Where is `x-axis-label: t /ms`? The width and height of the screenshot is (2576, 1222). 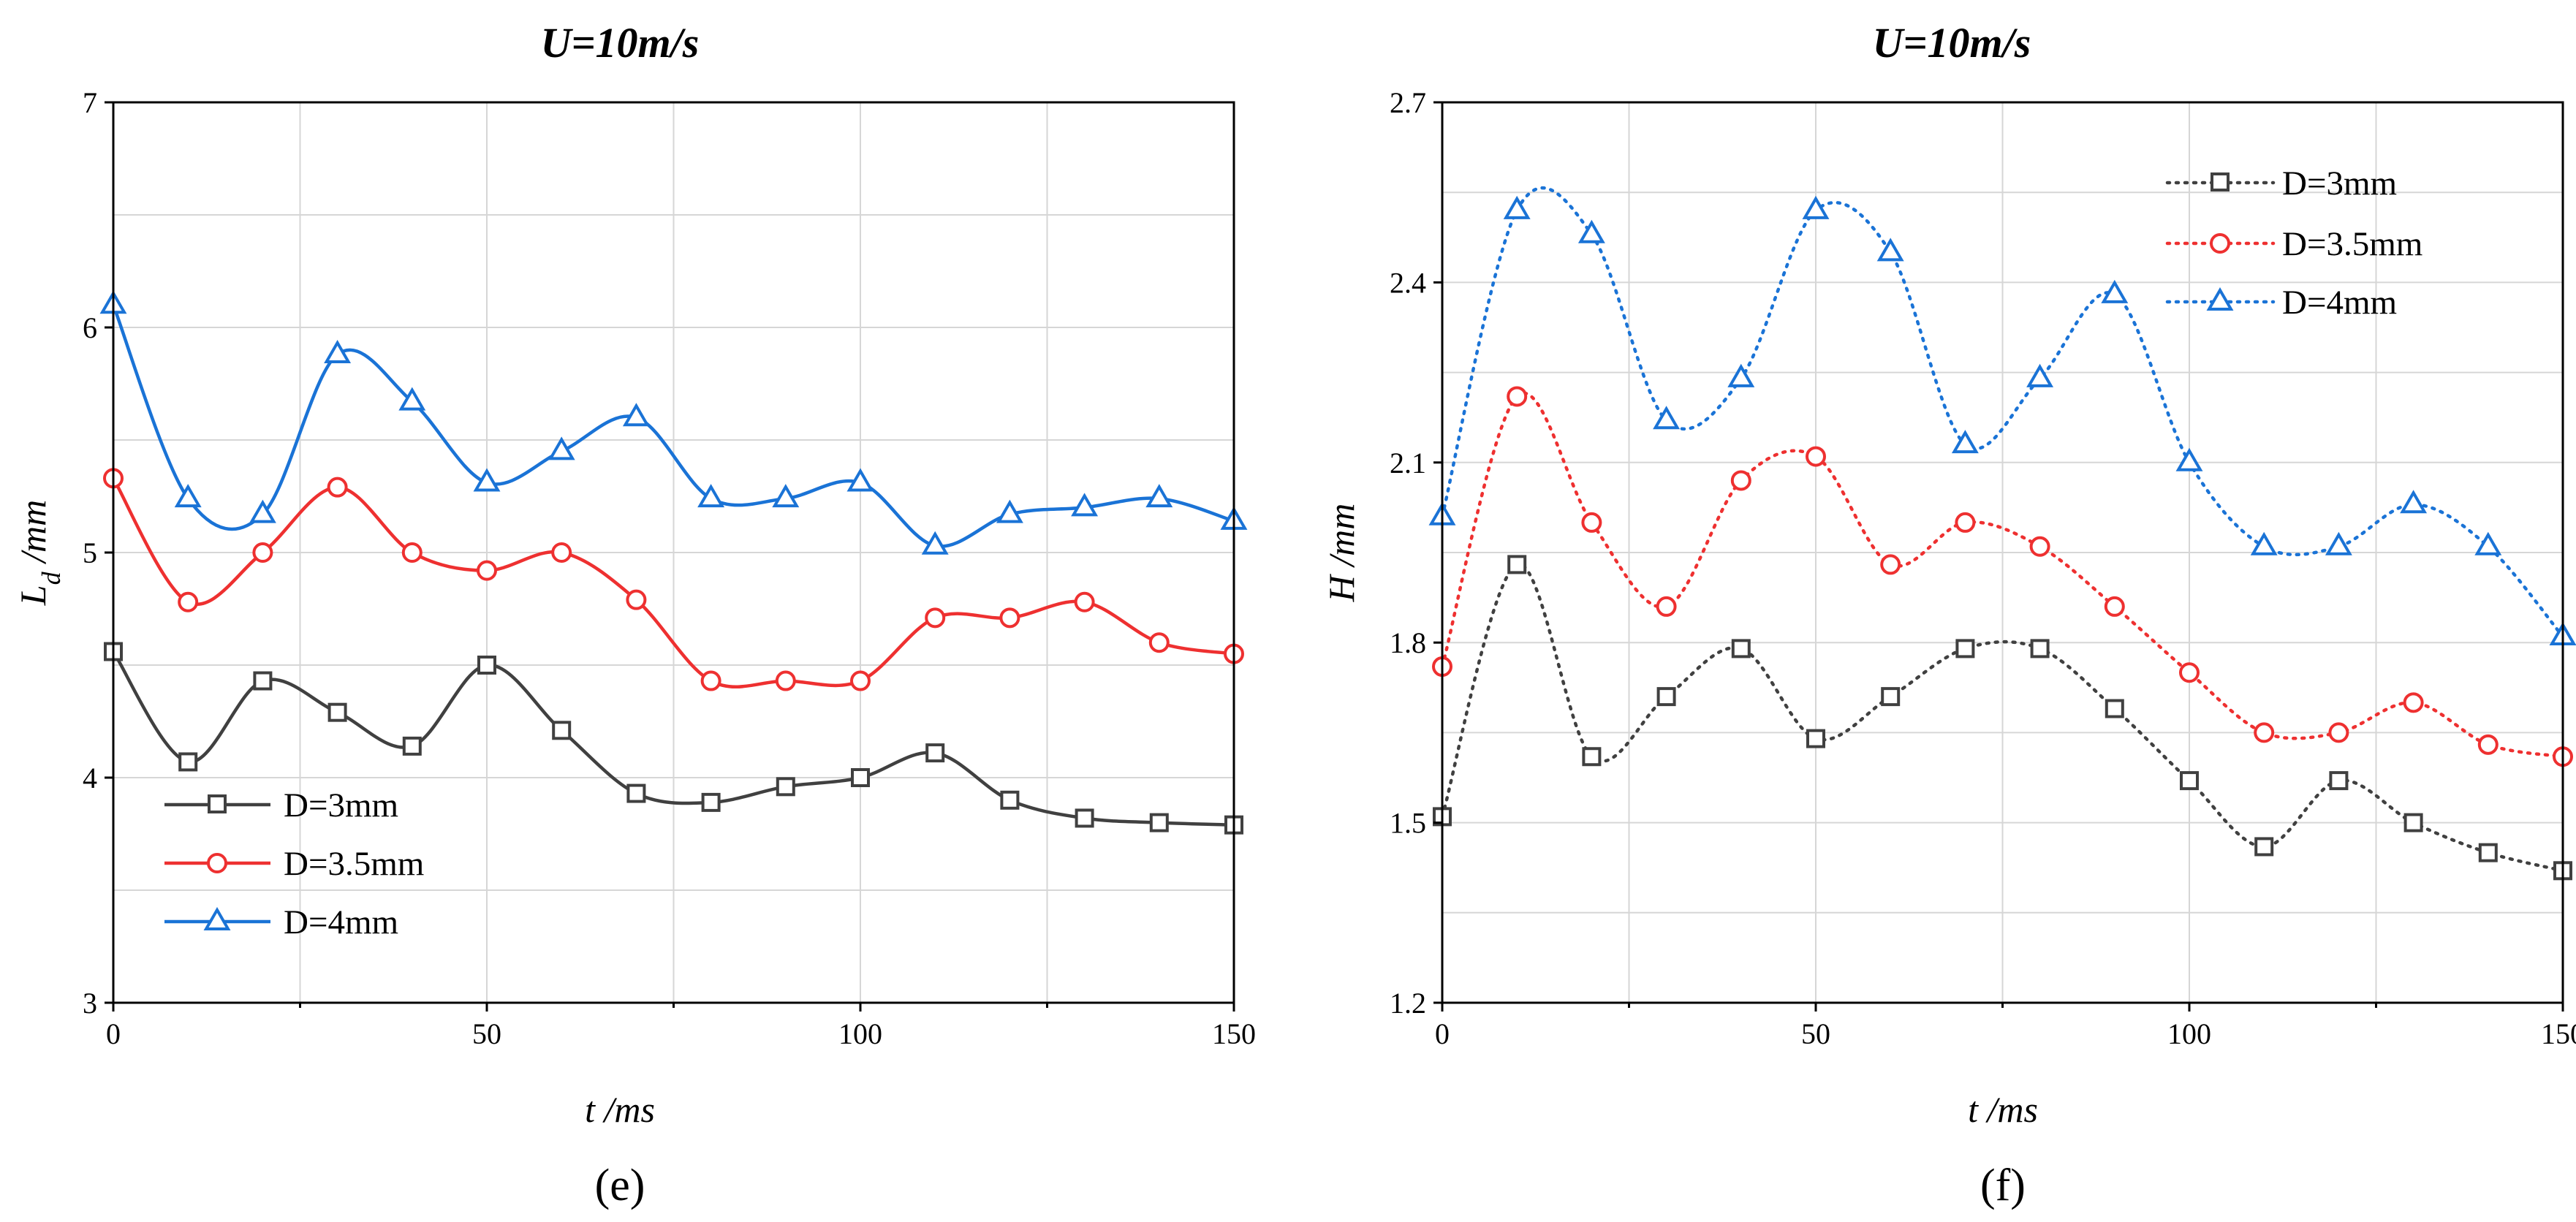 x-axis-label: t /ms is located at coordinates (620, 1109).